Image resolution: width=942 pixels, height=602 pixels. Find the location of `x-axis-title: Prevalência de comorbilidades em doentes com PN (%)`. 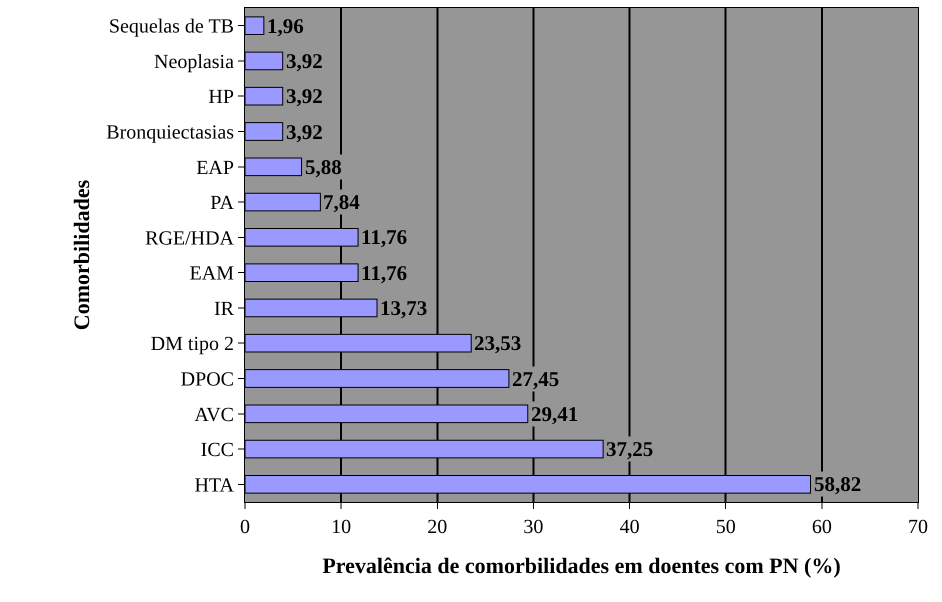

x-axis-title: Prevalência de comorbilidades em doentes com PN (%) is located at coordinates (581, 565).